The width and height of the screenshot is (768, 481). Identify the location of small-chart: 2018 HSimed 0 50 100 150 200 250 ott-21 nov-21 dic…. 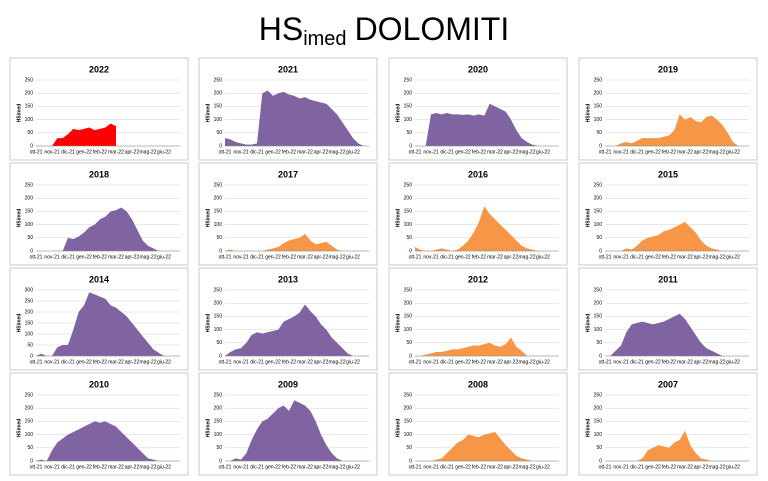
(99, 214).